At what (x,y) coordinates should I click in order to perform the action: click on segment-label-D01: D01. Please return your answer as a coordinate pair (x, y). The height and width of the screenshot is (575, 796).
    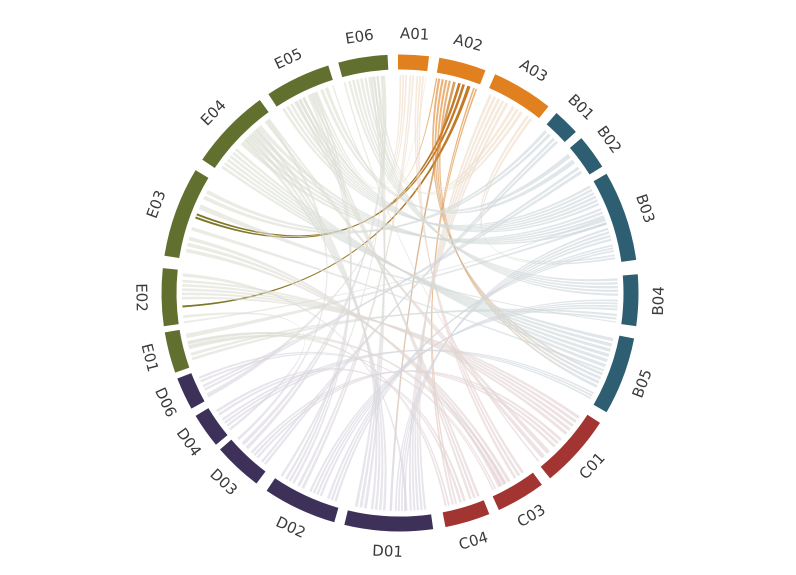
    Looking at the image, I should click on (387, 550).